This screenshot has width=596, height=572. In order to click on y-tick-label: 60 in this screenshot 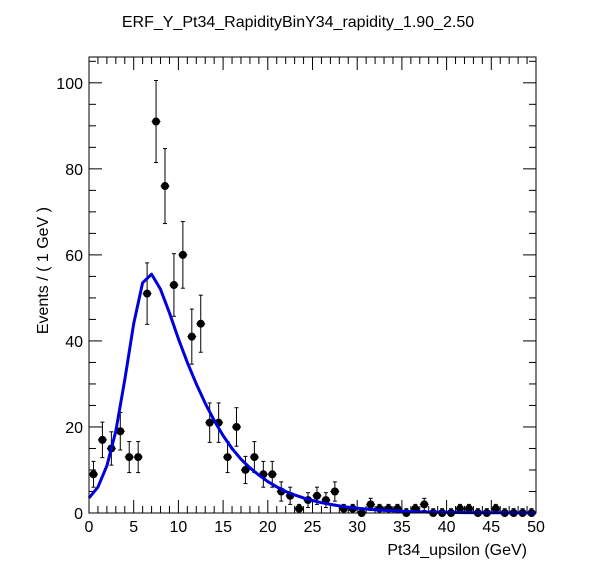, I will do `click(74, 256)`.